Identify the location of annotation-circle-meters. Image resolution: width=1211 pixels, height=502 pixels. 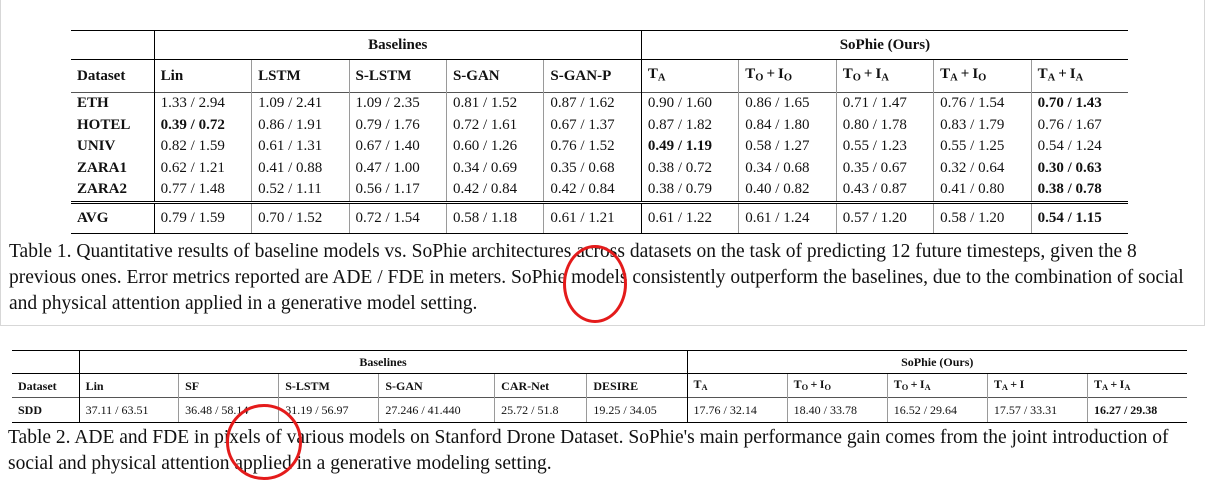
(595, 284).